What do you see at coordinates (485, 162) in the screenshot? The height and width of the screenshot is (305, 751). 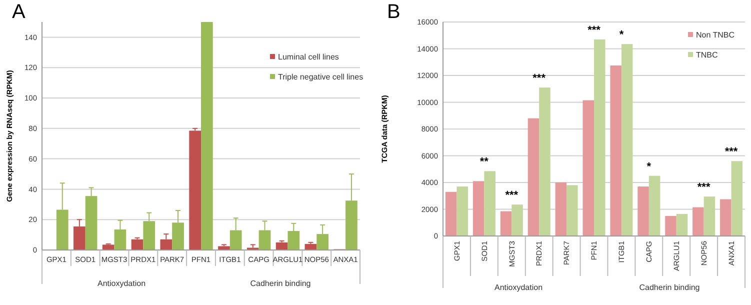 I see `annotation: **` at bounding box center [485, 162].